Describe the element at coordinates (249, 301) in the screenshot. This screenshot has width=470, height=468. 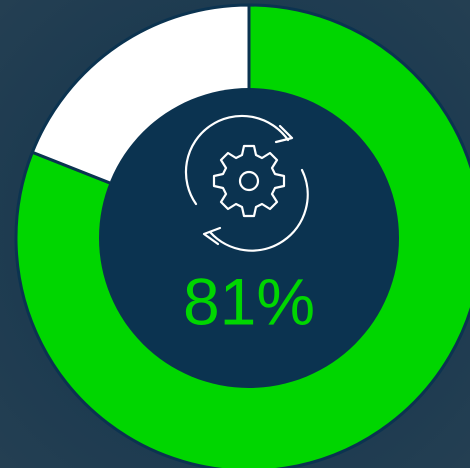
I see `center-label: 81%` at that location.